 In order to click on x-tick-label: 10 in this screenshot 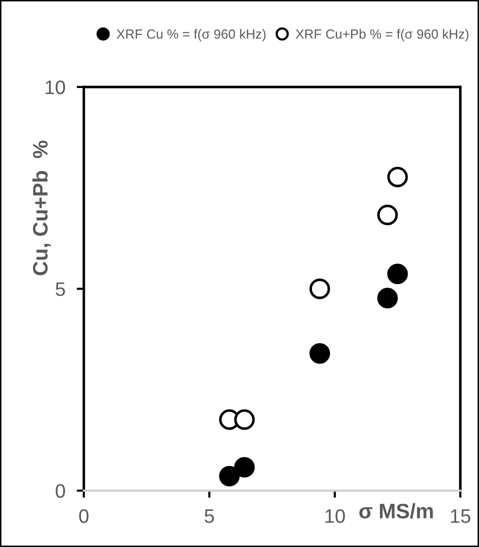, I will do `click(335, 516)`.